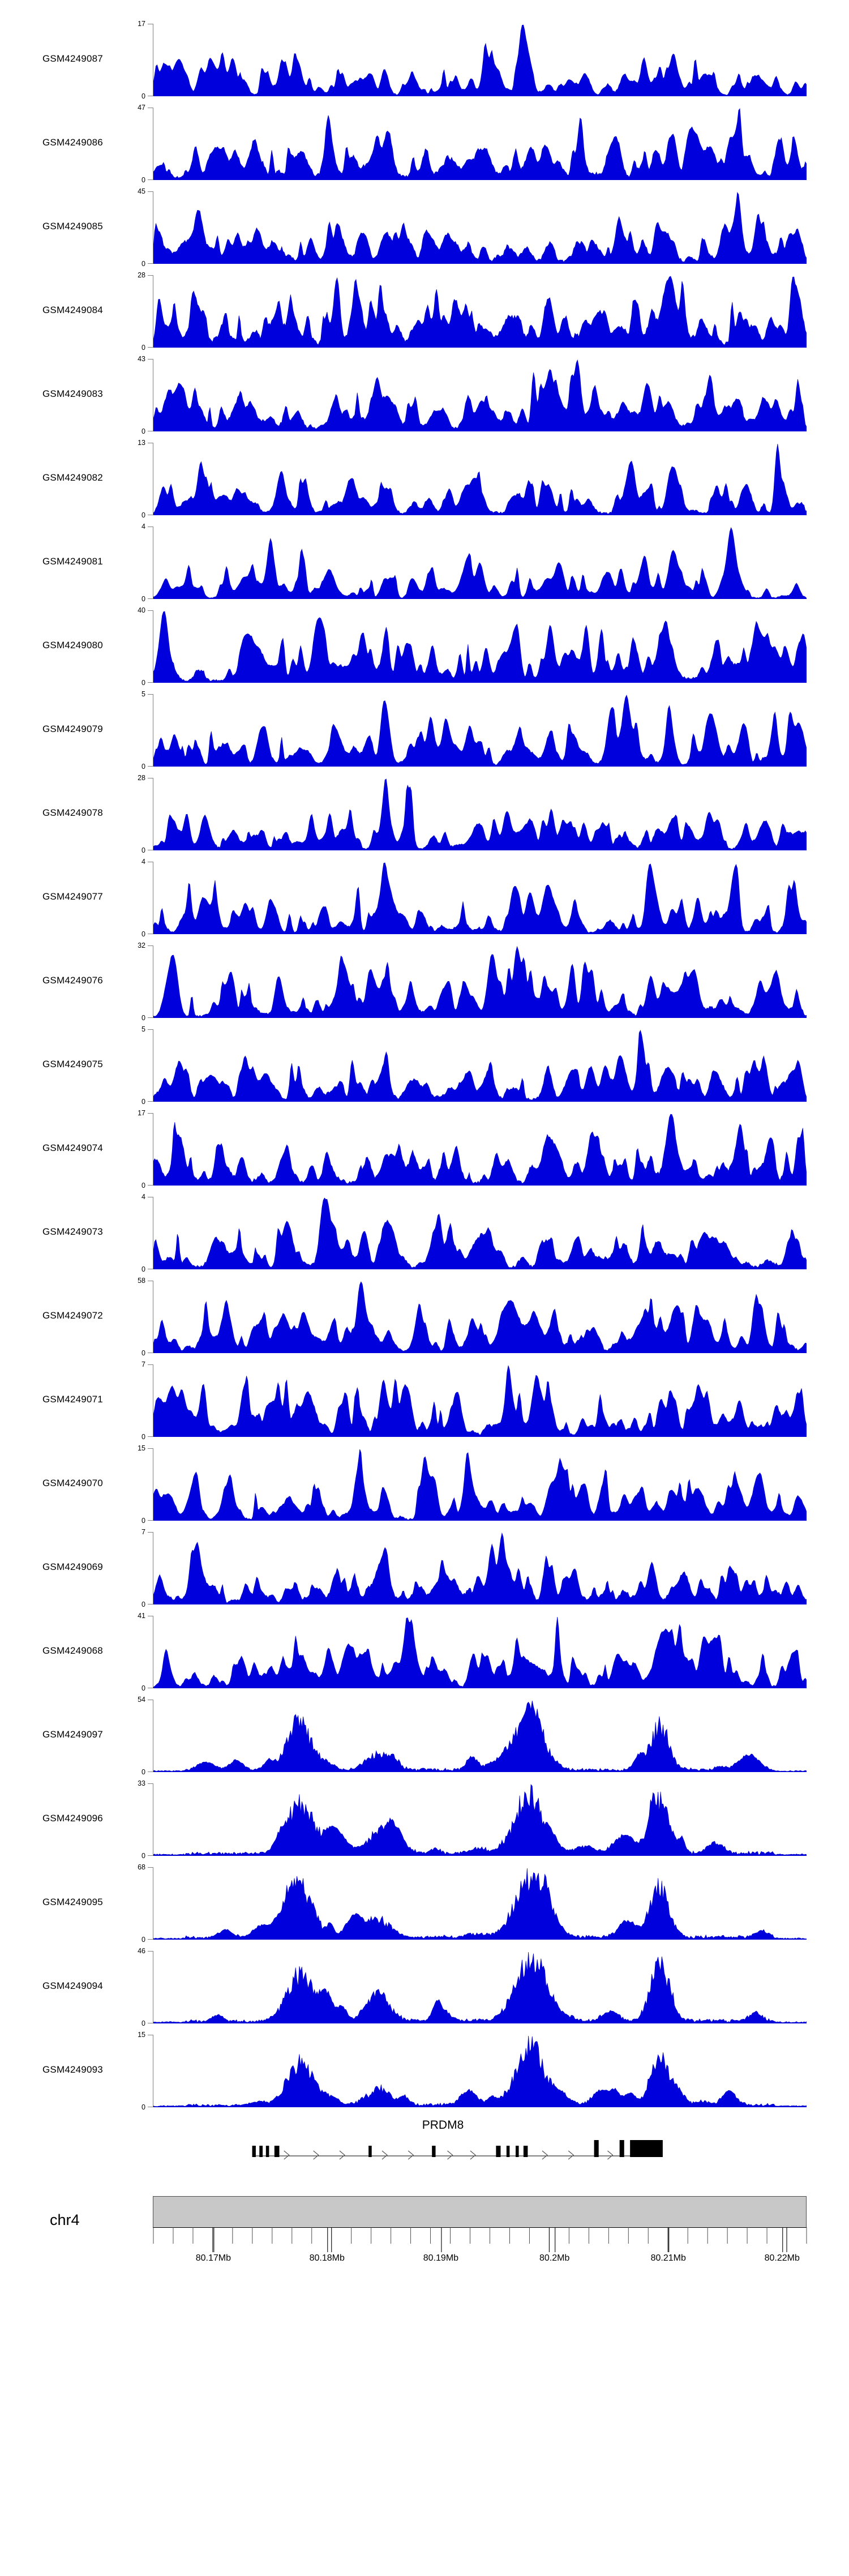 This screenshot has height=2576, width=849. I want to click on y-axis-max-label: 41, so click(141, 1616).